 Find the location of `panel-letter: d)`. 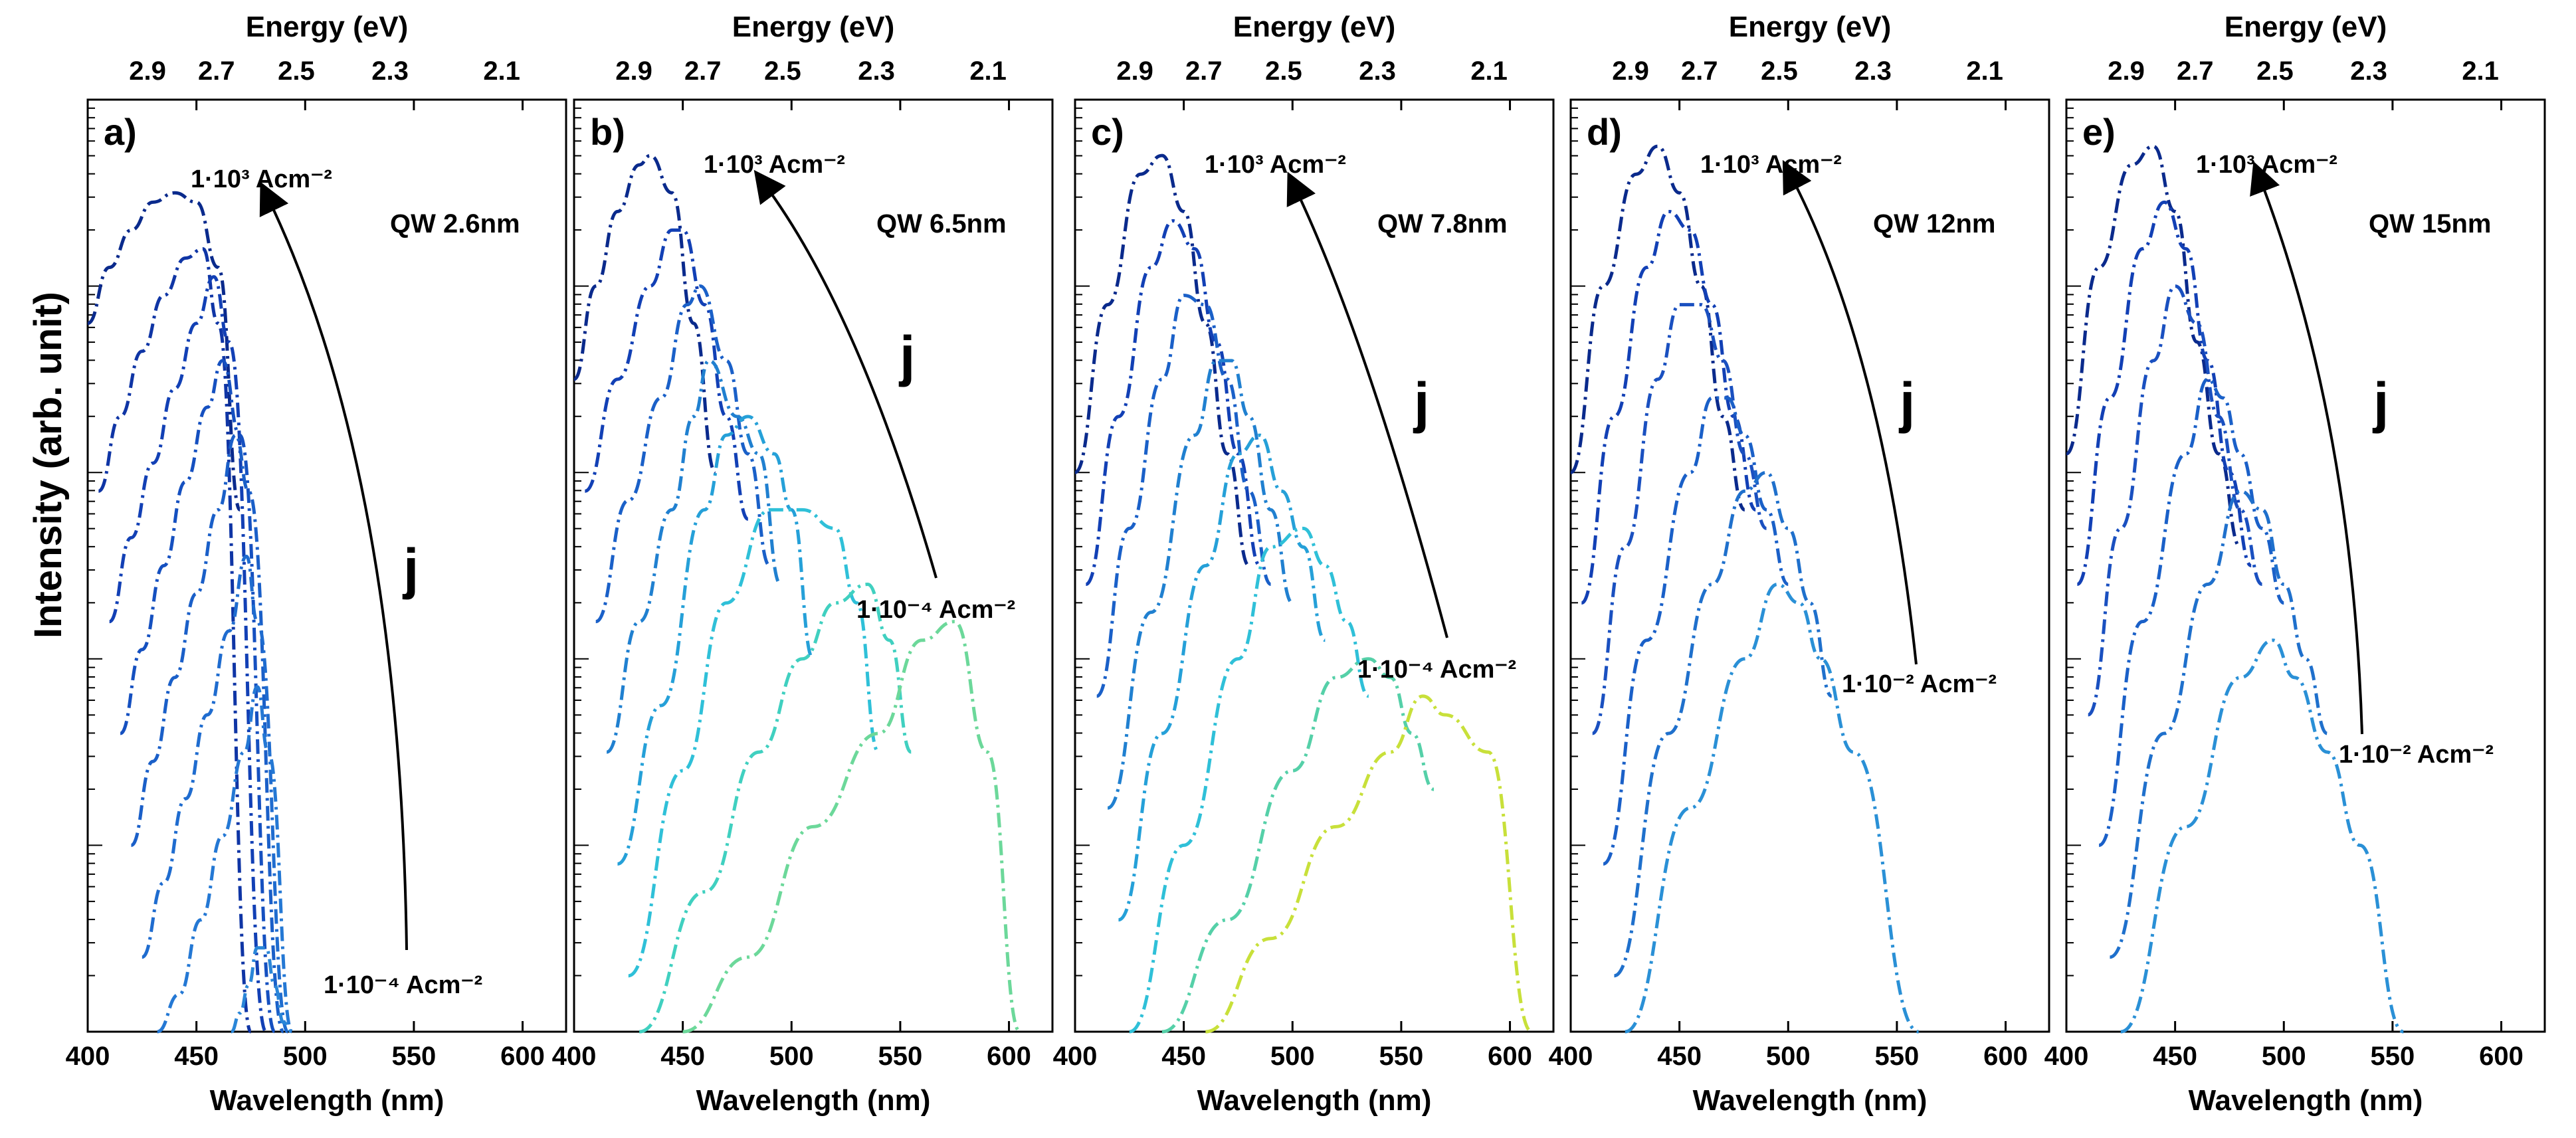

panel-letter: d) is located at coordinates (1605, 132).